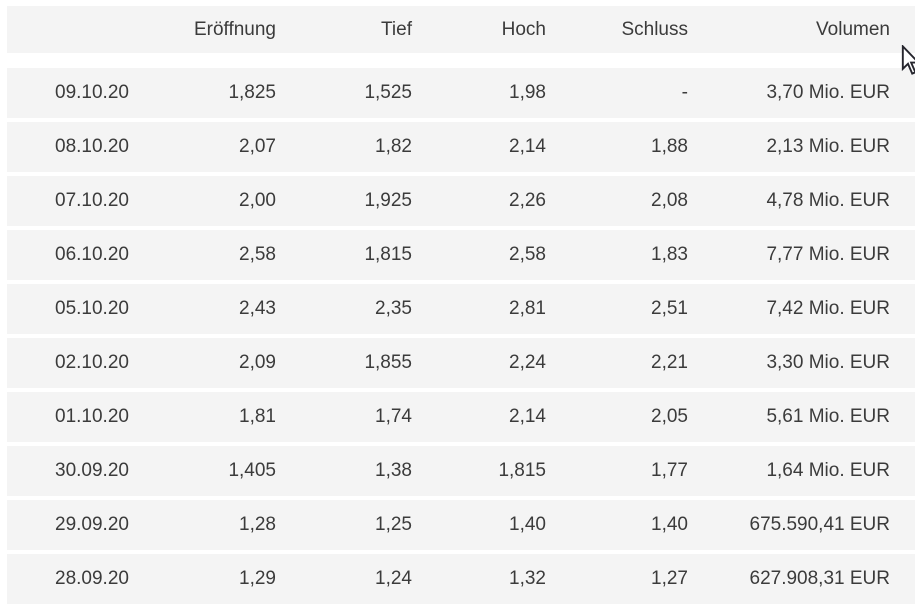 Image resolution: width=915 pixels, height=612 pixels. Describe the element at coordinates (393, 578) in the screenshot. I see `cell-low: 1,24` at that location.